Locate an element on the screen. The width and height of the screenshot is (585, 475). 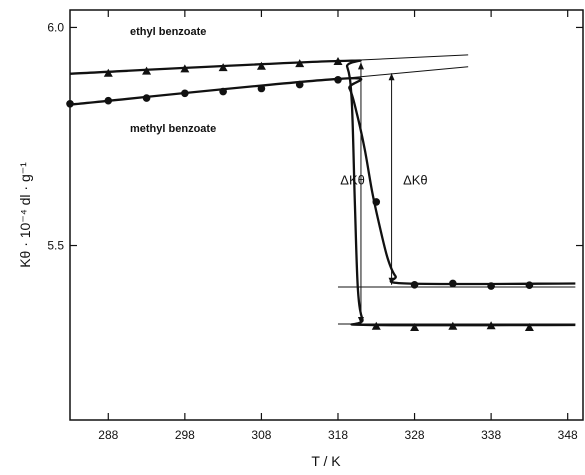
delta-arrows is located at coordinates (376, 193).